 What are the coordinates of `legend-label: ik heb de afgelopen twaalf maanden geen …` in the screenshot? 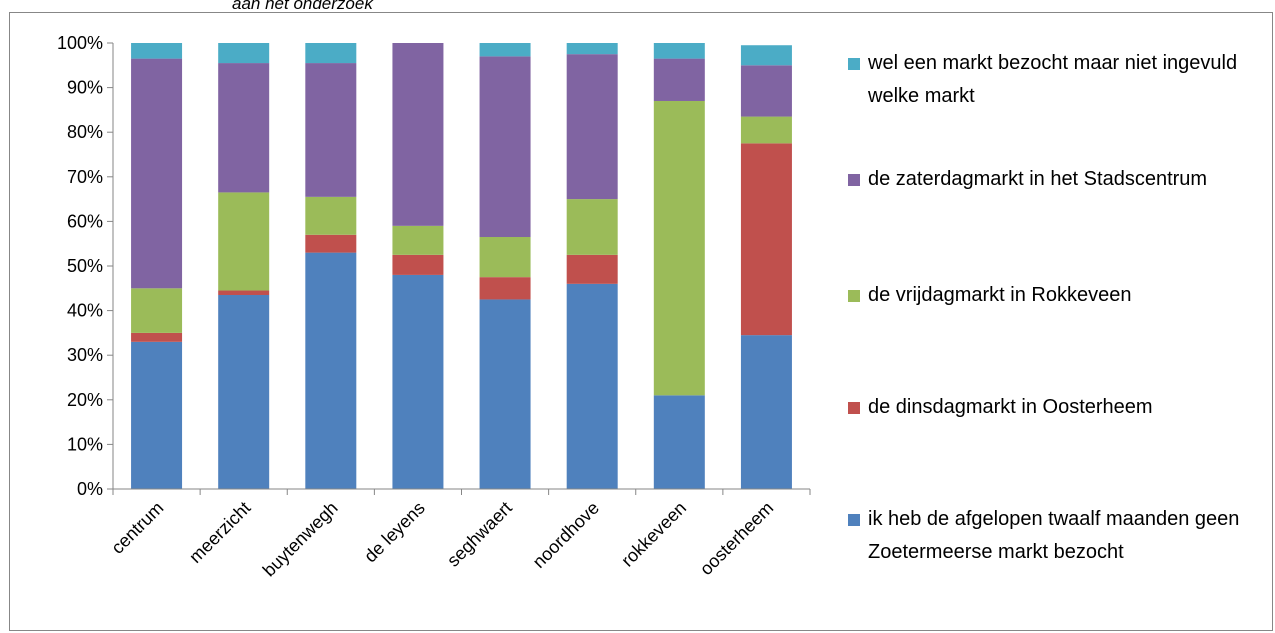 It's located at (1054, 535).